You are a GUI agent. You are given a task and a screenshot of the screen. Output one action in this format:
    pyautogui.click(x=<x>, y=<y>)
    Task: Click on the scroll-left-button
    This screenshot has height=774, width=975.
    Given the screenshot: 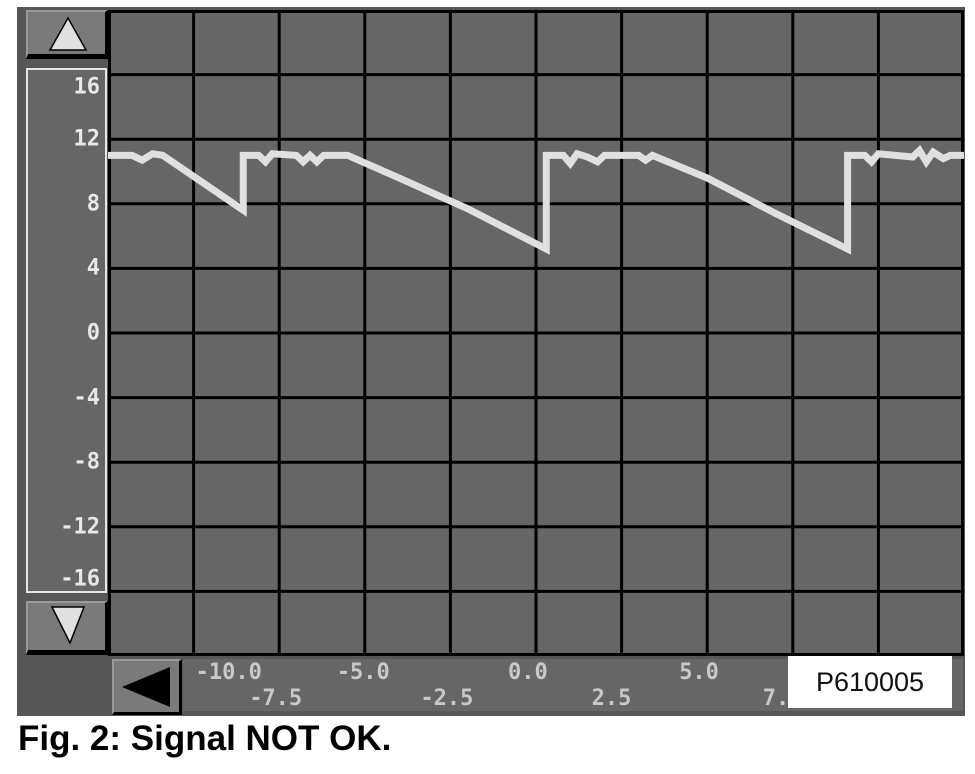 What is the action you would take?
    pyautogui.click(x=147, y=687)
    